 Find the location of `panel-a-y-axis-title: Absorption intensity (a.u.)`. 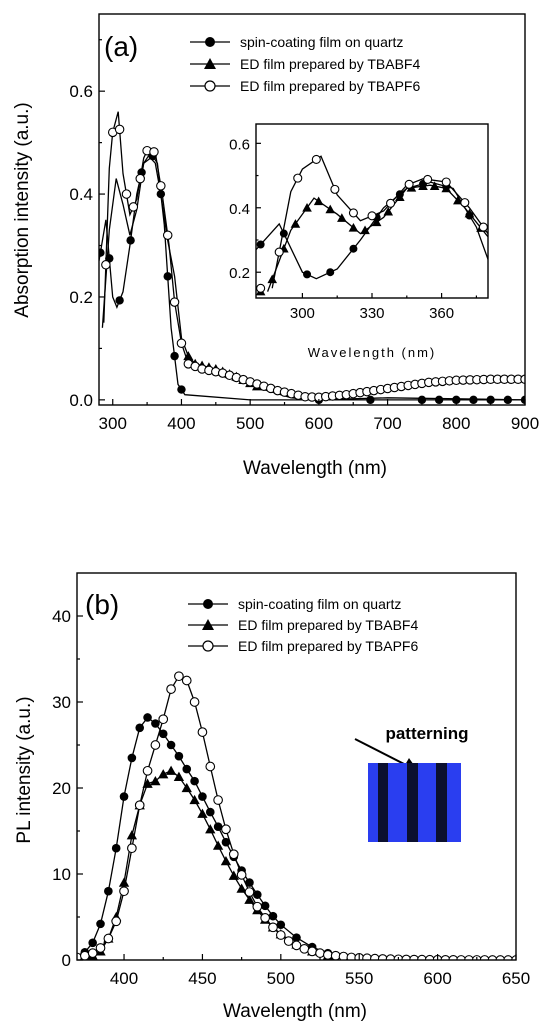

panel-a-y-axis-title: Absorption intensity (a.u.) is located at coordinates (22, 209).